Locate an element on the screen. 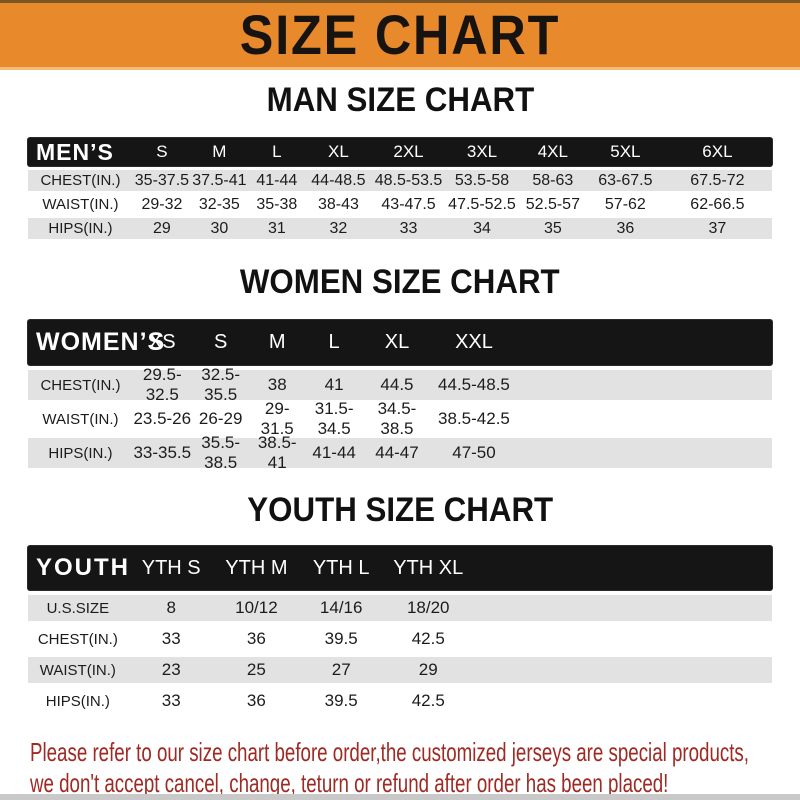  size-cell: 37.5-41 is located at coordinates (219, 180).